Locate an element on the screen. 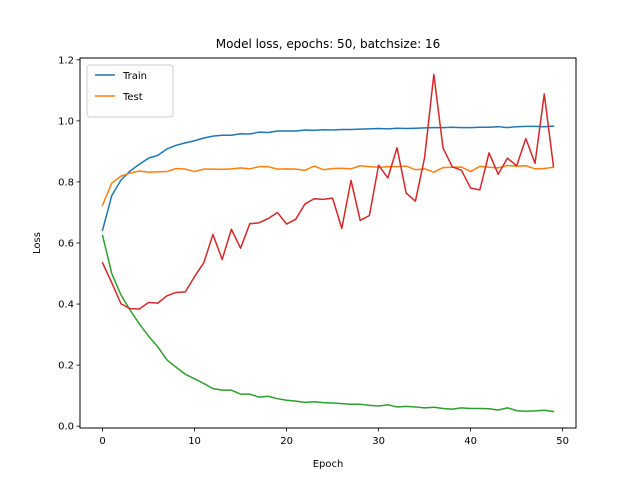  chart-title: Model loss, epochs: 50, batchsize: 16 is located at coordinates (328, 44).